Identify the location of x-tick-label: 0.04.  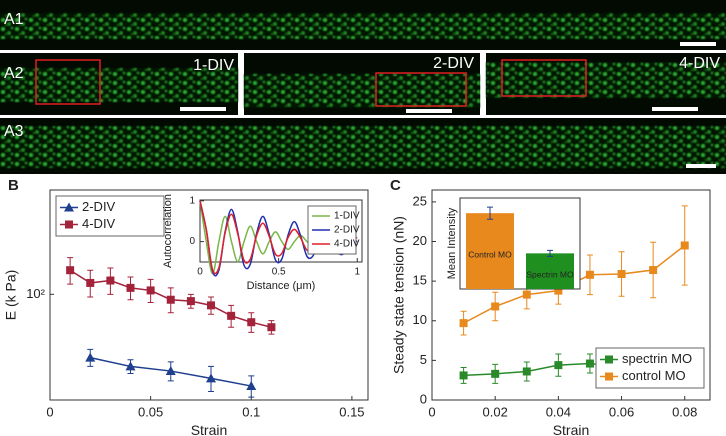
(558, 411).